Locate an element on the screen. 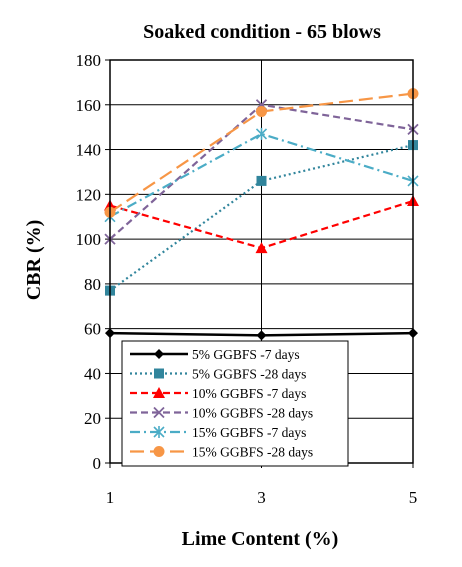  y-tick-label: 40 is located at coordinates (92, 373).